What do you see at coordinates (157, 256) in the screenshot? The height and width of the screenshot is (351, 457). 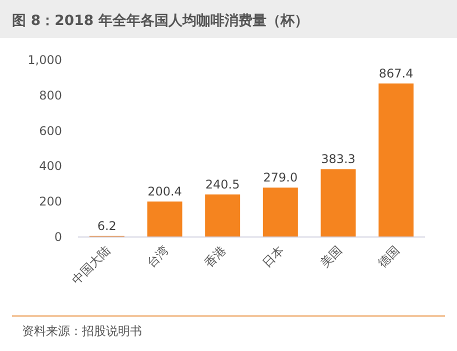 I see `x-tick-label: 台湾` at bounding box center [157, 256].